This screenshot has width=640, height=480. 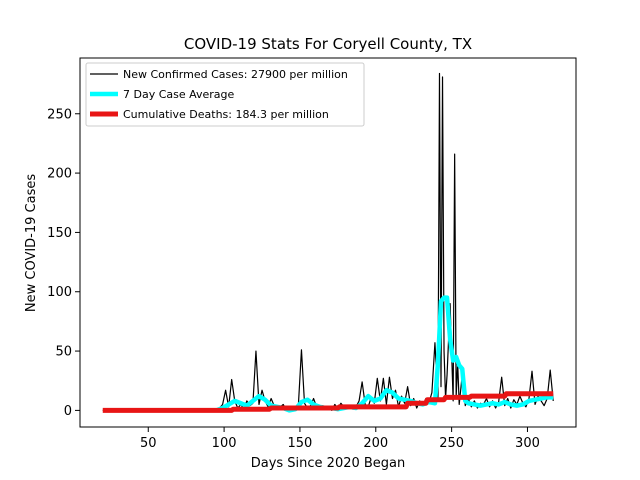 What do you see at coordinates (63, 263) in the screenshot?
I see `y-axis: 0 50 100 150 200 250` at bounding box center [63, 263].